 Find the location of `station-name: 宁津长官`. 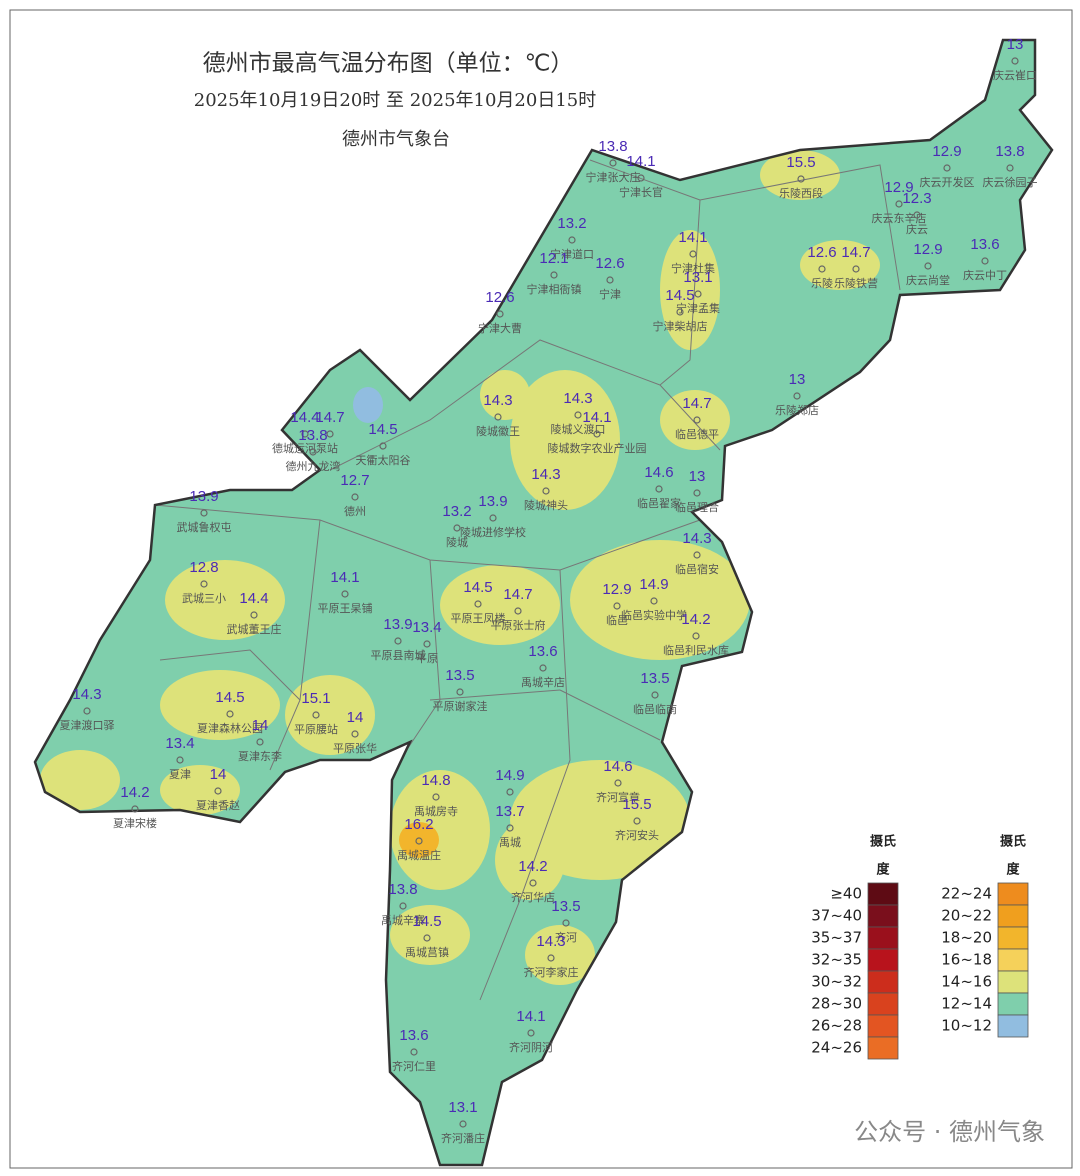

station-name: 宁津长官 is located at coordinates (641, 192).